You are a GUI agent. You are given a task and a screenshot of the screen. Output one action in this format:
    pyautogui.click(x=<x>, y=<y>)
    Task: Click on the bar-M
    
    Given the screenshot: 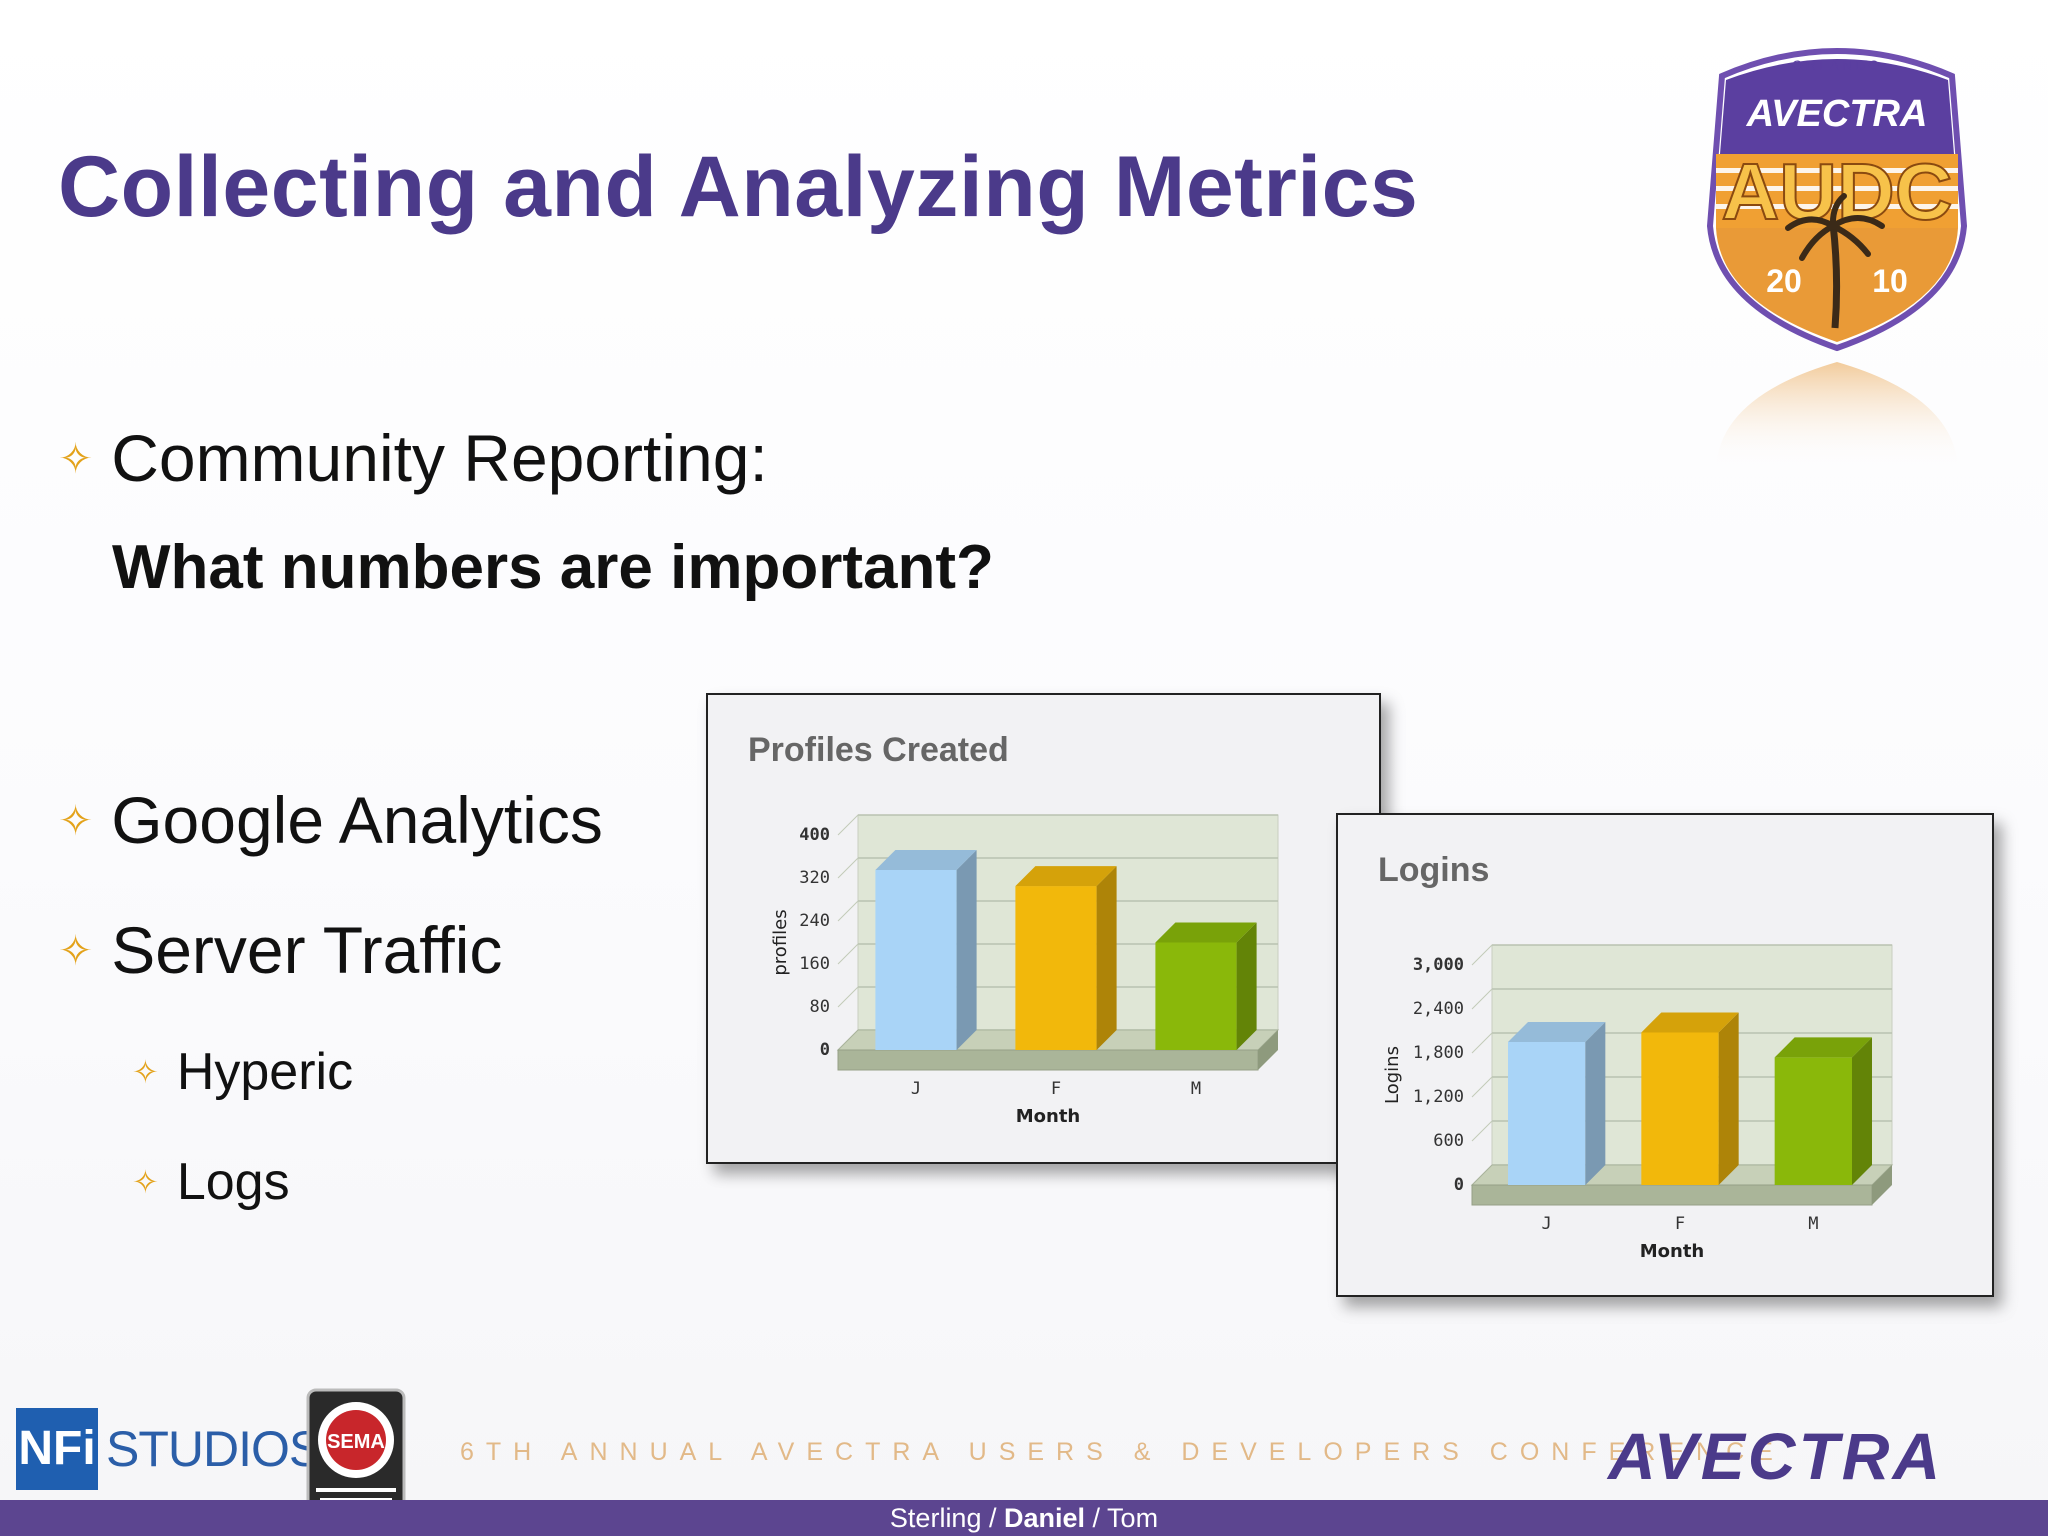 What is the action you would take?
    pyautogui.click(x=1823, y=1111)
    